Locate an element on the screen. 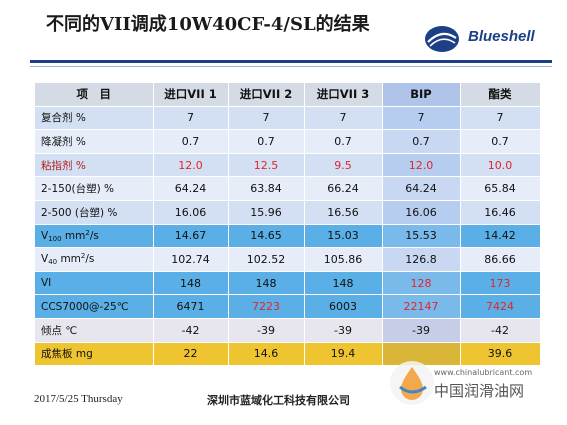 The width and height of the screenshot is (567, 425). header-bip: BIP is located at coordinates (421, 95).